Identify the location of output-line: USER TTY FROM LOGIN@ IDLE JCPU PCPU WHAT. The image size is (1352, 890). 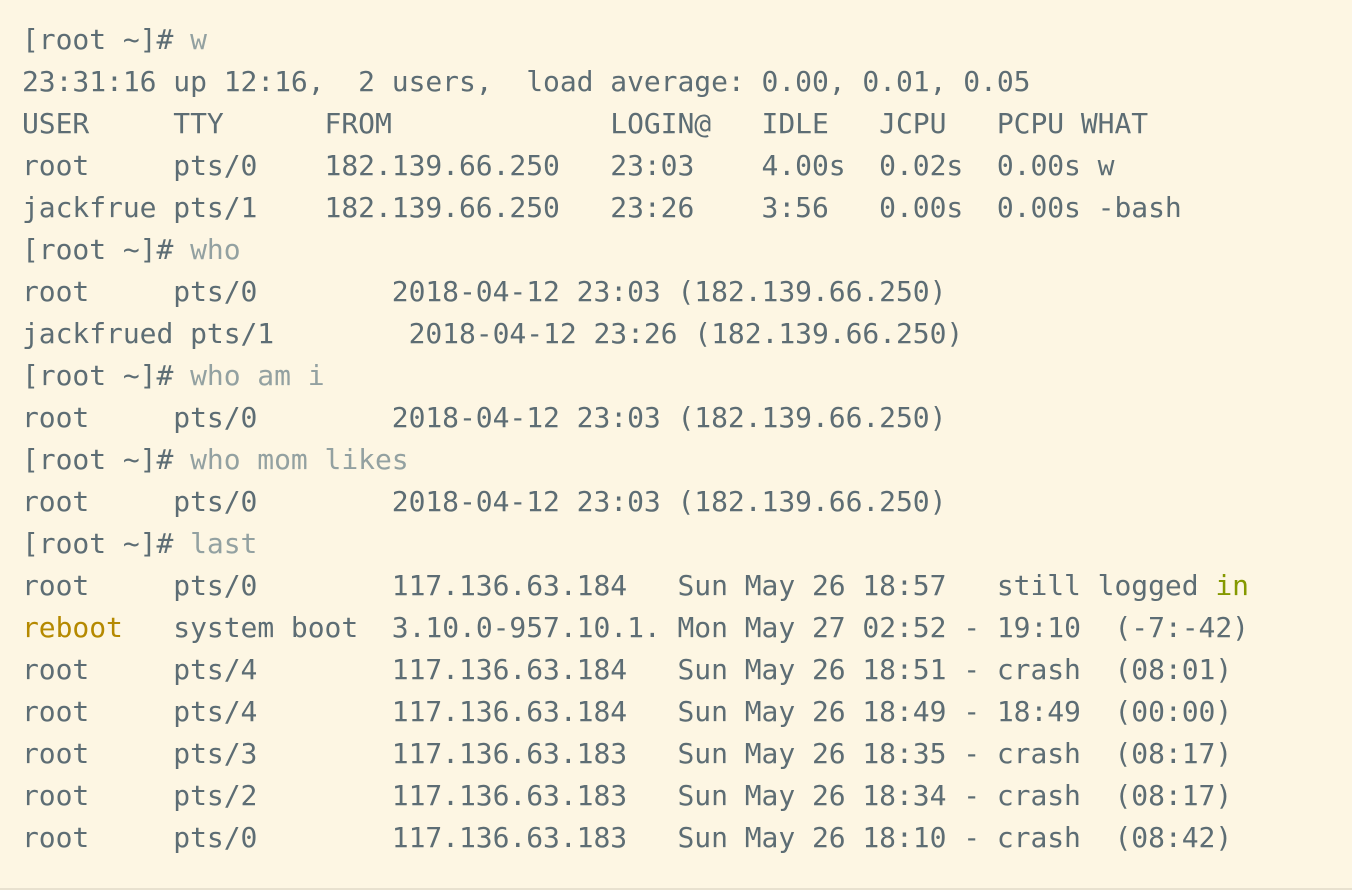
(635, 124).